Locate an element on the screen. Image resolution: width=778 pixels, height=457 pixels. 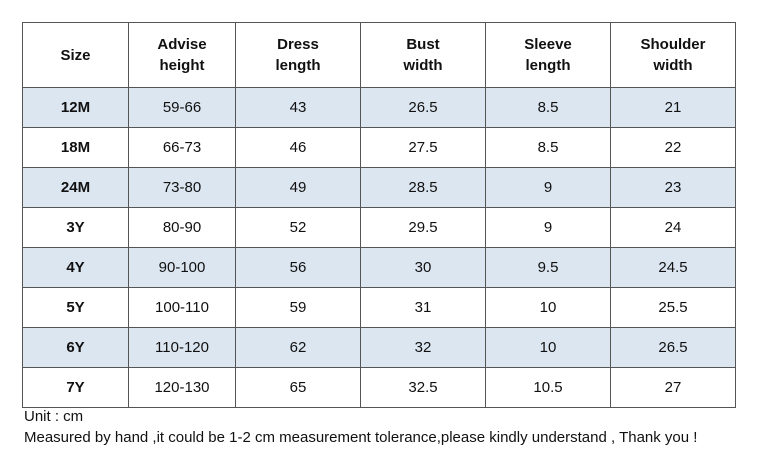
table-cell: 73-80 is located at coordinates (182, 187).